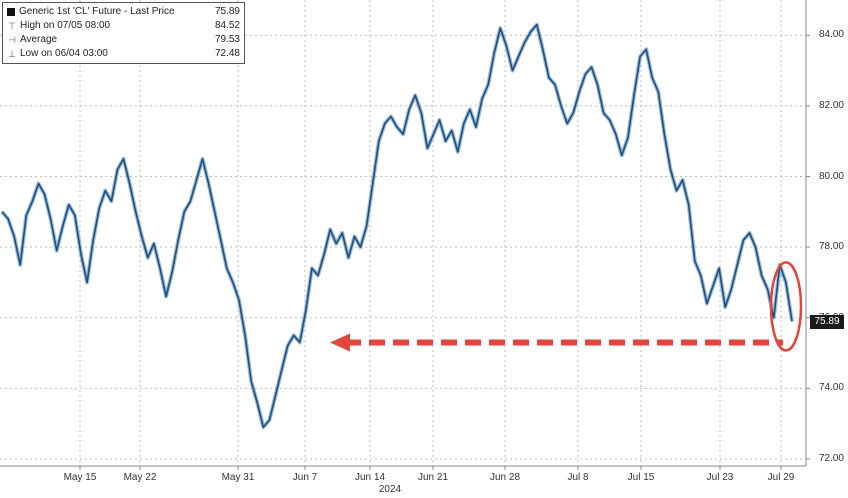  I want to click on legend-row-high: ⊤ High on 07/05 08:00 84.52, so click(123, 26).